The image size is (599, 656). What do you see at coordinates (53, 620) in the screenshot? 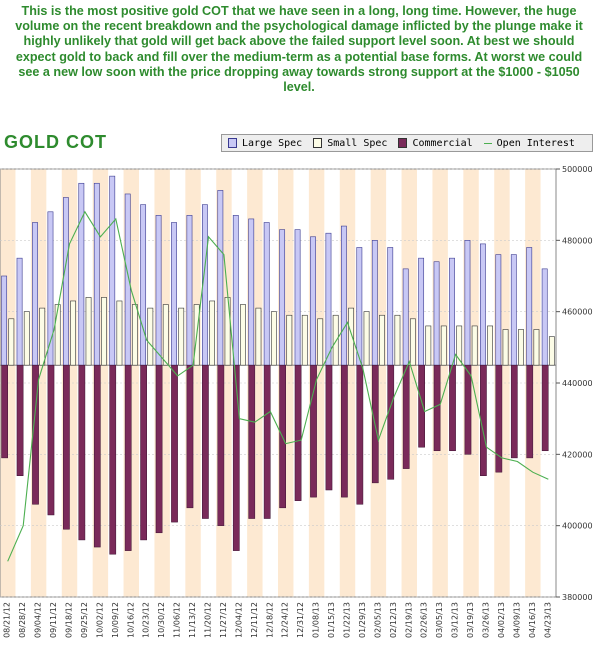
I see `x-tick-label: 09/11/12` at bounding box center [53, 620].